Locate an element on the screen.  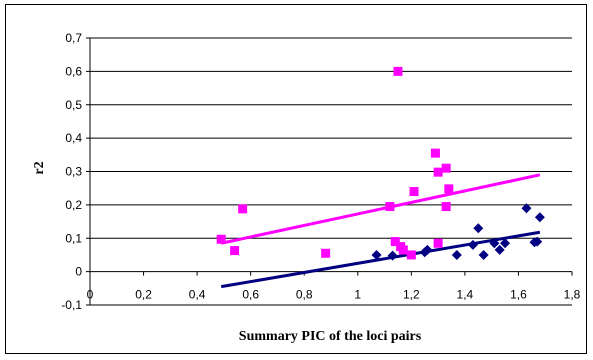
x-tick-label: 1,4 is located at coordinates (465, 295).